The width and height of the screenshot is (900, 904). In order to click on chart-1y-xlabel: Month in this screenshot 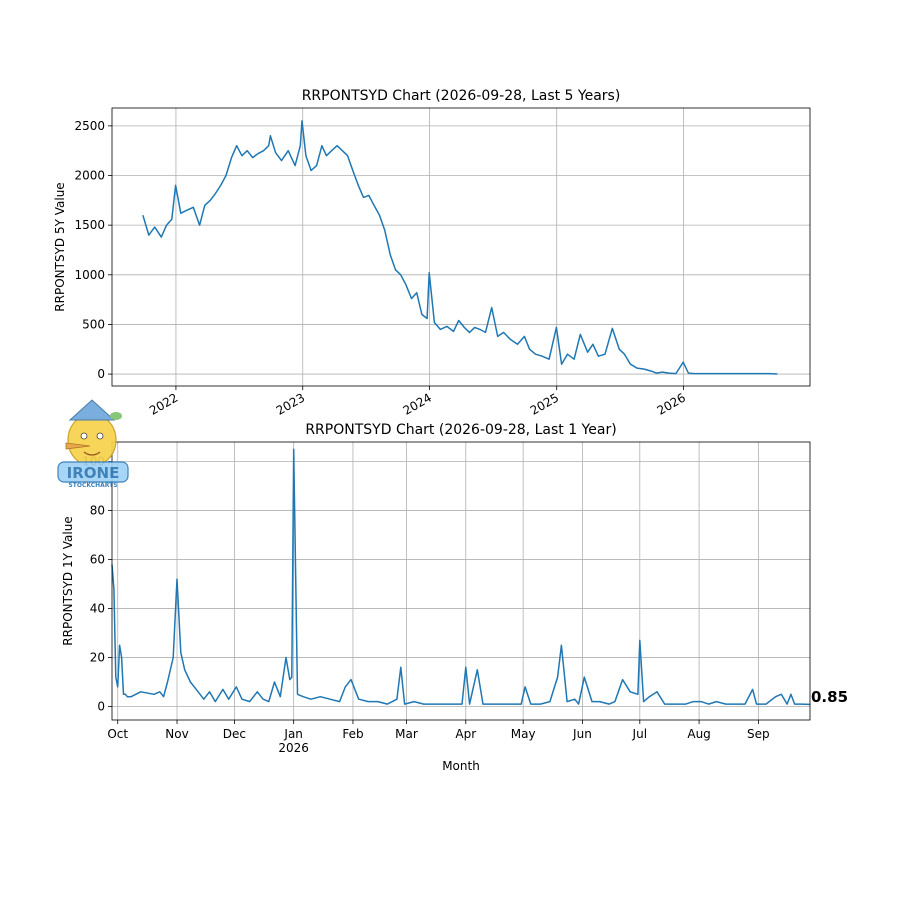, I will do `click(461, 766)`.